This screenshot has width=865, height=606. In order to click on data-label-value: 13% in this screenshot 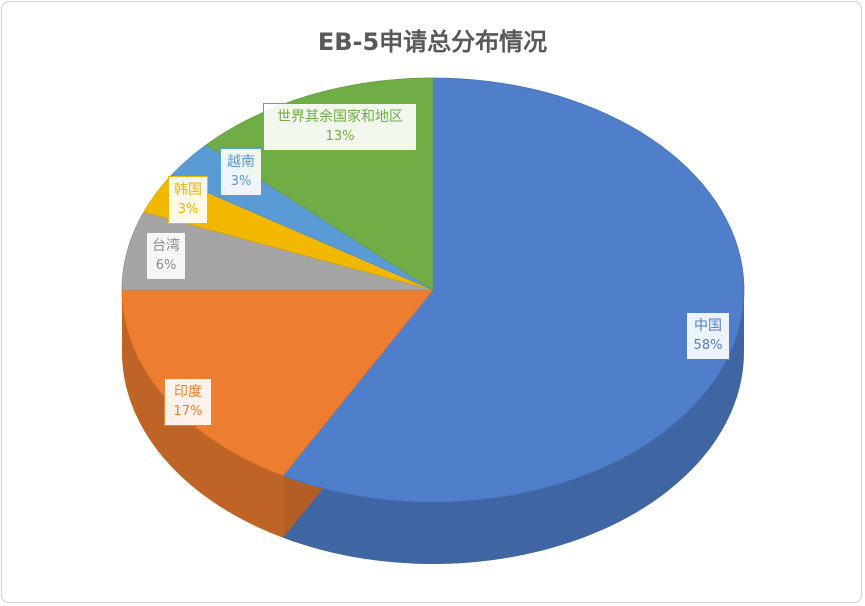, I will do `click(340, 136)`.